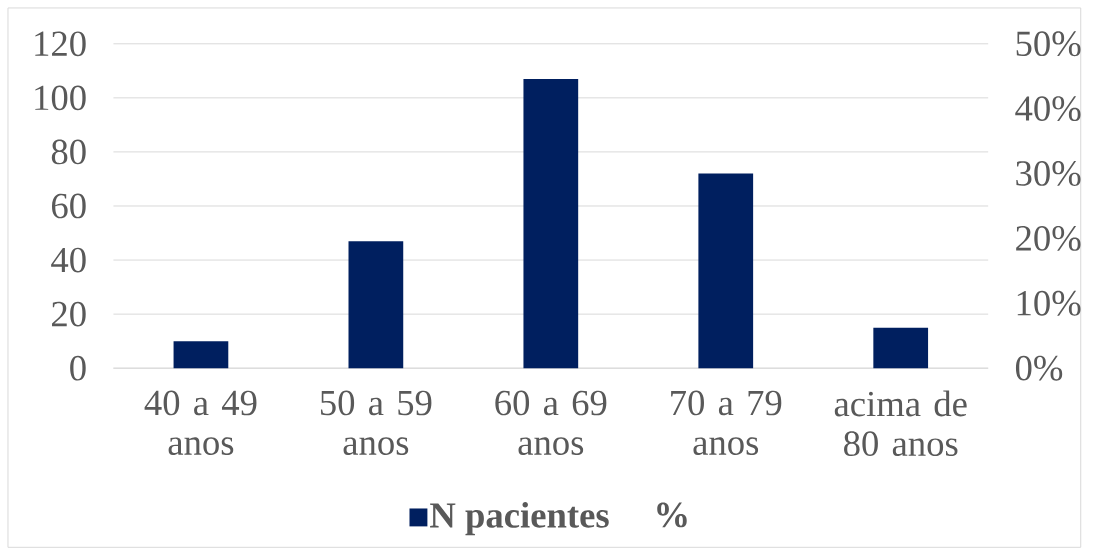 The image size is (1094, 555). I want to click on legend-label: N pacientes, so click(519, 518).